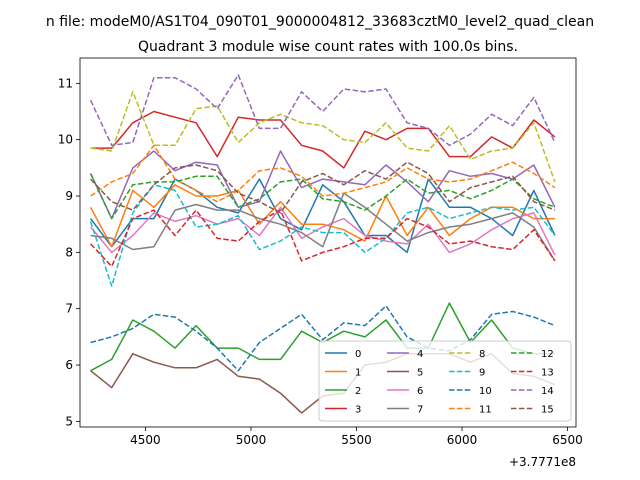 Image resolution: width=640 pixels, height=480 pixels. I want to click on legend-frame, so click(445, 381).